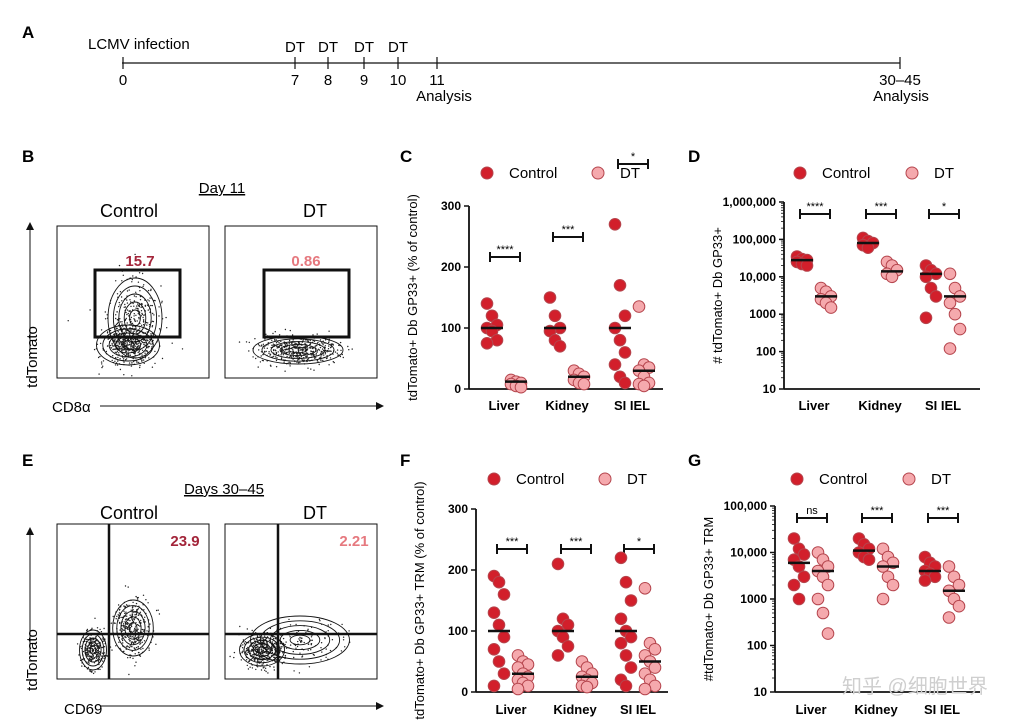 Image resolution: width=1015 pixels, height=727 pixels. What do you see at coordinates (797, 479) in the screenshot?
I see `legend-control-marker` at bounding box center [797, 479].